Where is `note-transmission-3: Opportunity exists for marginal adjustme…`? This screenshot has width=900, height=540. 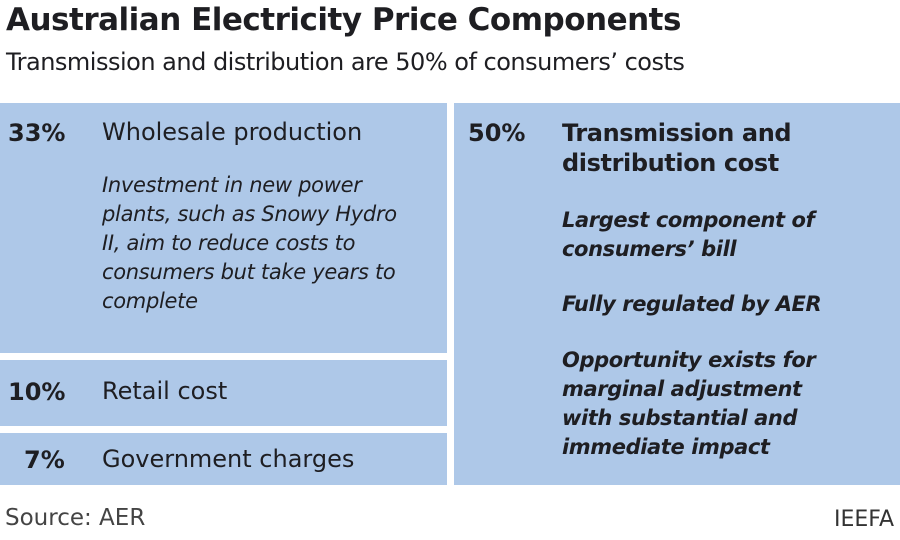 note-transmission-3: Opportunity exists for marginal adjustme… is located at coordinates (689, 403).